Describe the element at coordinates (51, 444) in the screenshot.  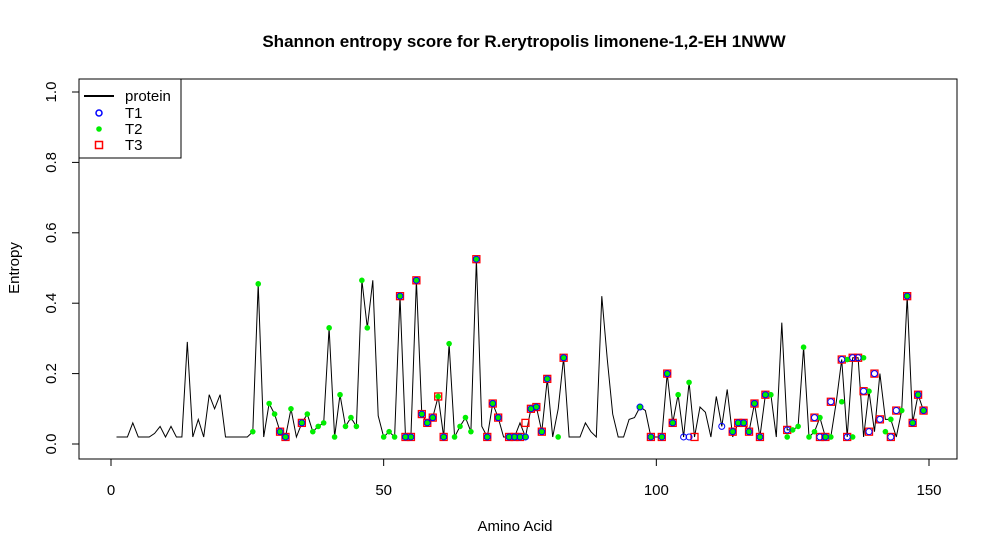
I see `y-tick-label: 0.0` at that location.